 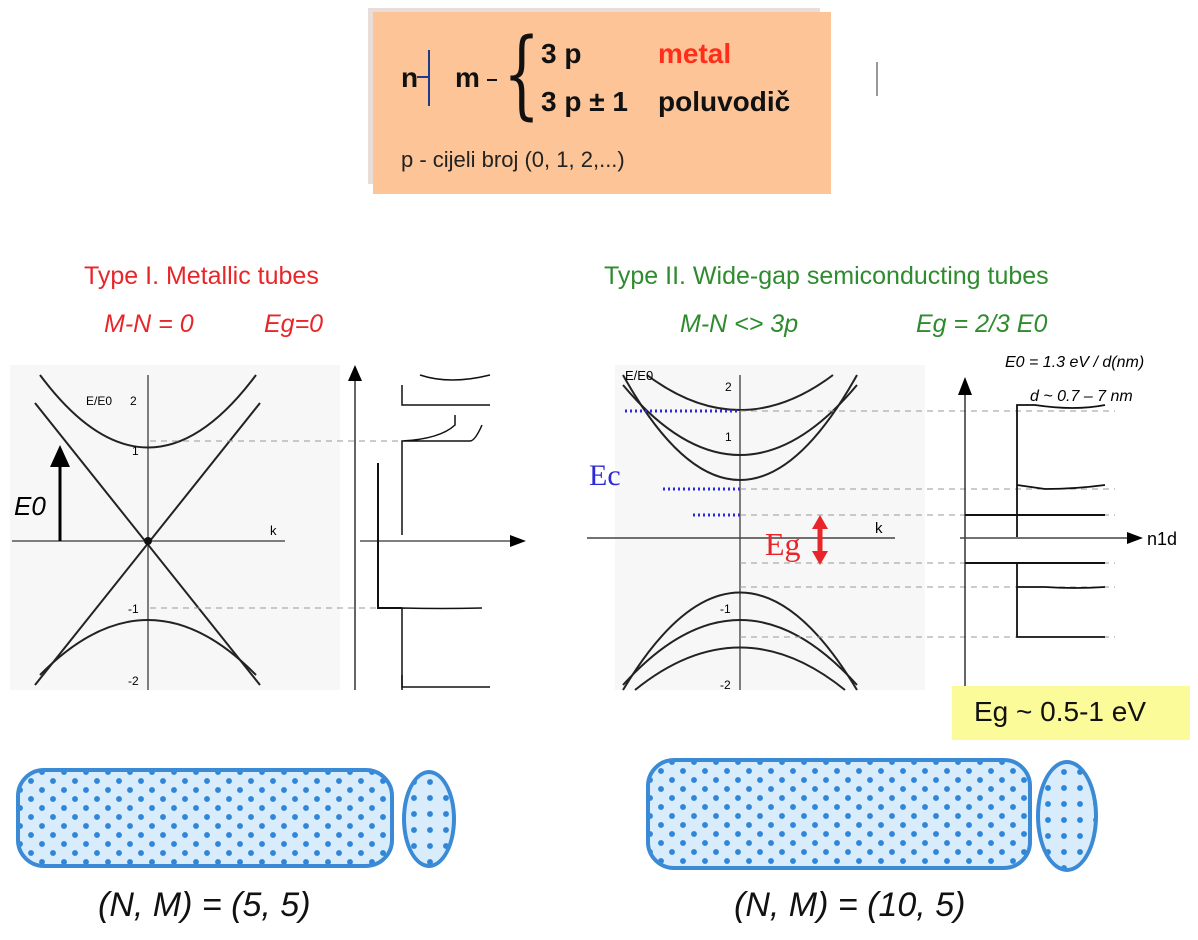 What do you see at coordinates (445, 681) in the screenshot?
I see `dos-lower-peak` at bounding box center [445, 681].